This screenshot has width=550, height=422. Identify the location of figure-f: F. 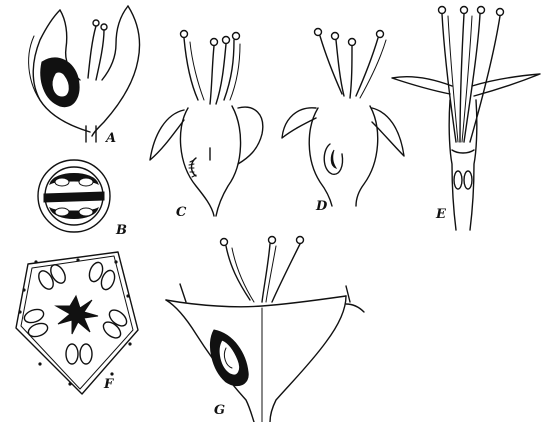
(77, 323).